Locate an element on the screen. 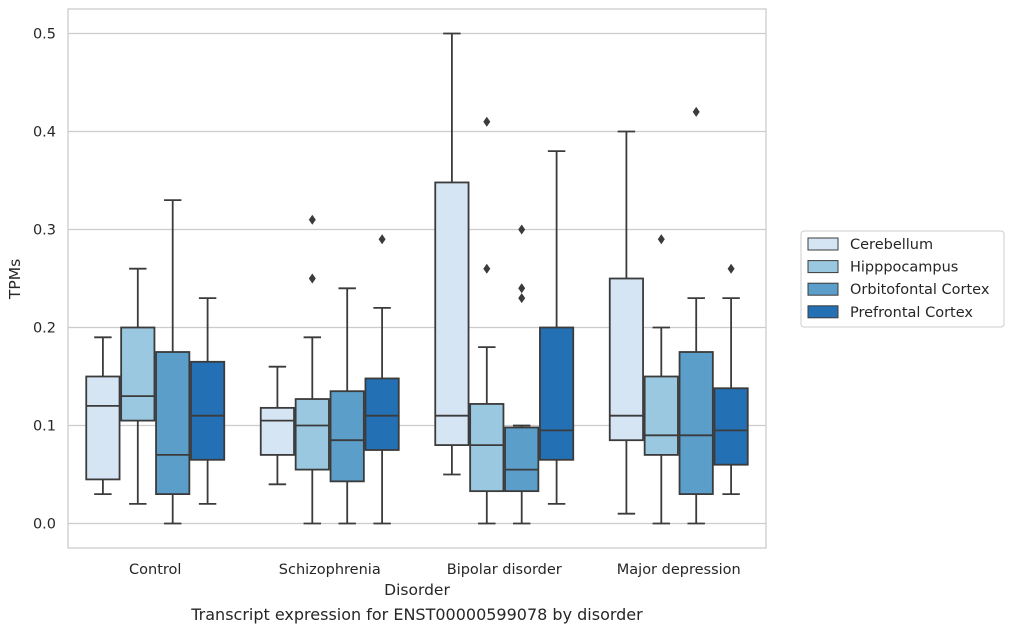 This screenshot has height=634, width=1014. y-tick-label: 0.0 is located at coordinates (44, 525).